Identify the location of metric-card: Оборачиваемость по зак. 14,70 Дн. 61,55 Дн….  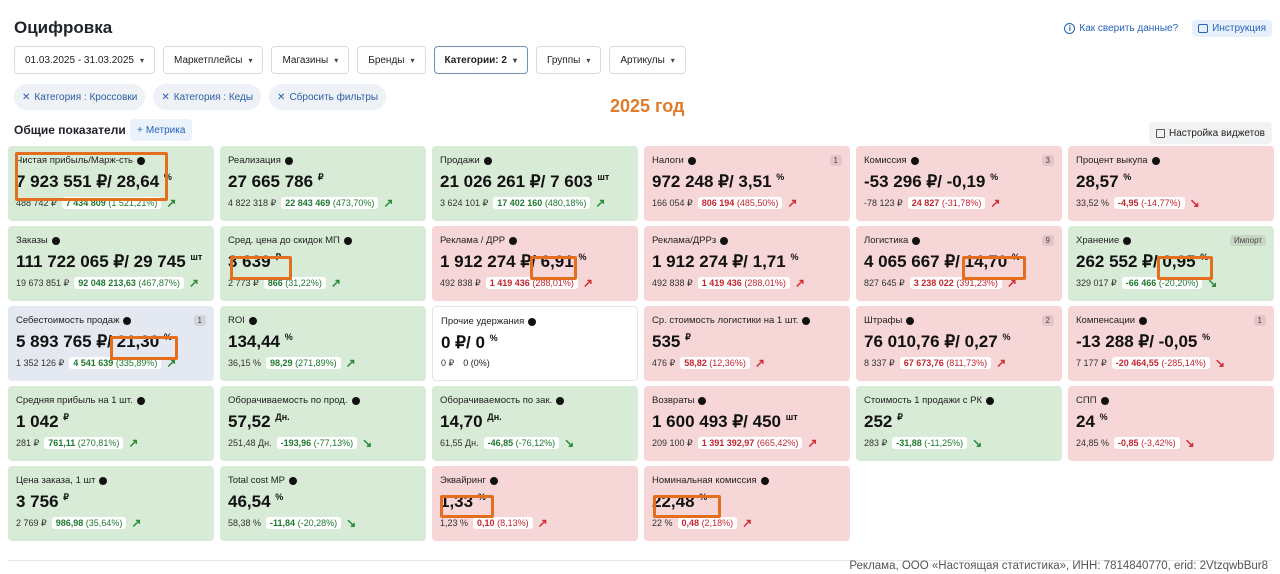
(535, 423).